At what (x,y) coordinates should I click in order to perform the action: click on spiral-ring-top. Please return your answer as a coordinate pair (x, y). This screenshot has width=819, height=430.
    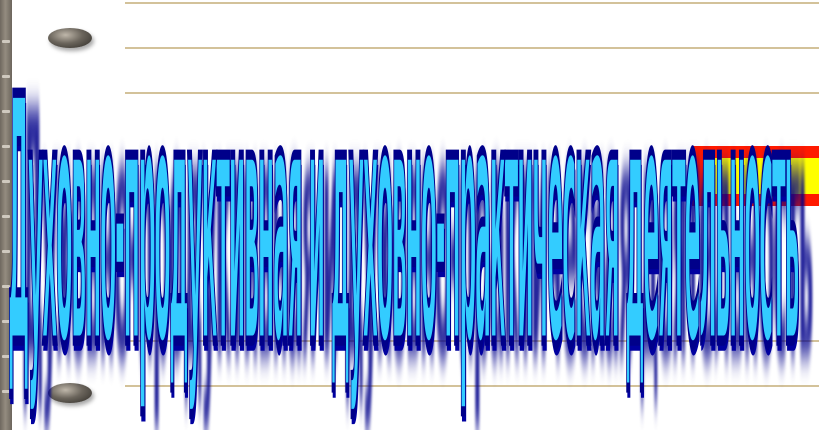
    Looking at the image, I should click on (70, 38).